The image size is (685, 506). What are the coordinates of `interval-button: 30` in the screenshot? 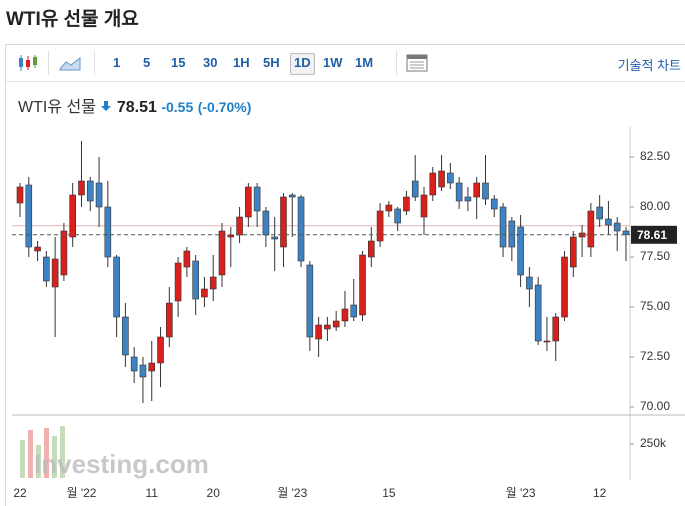 It's located at (210, 62).